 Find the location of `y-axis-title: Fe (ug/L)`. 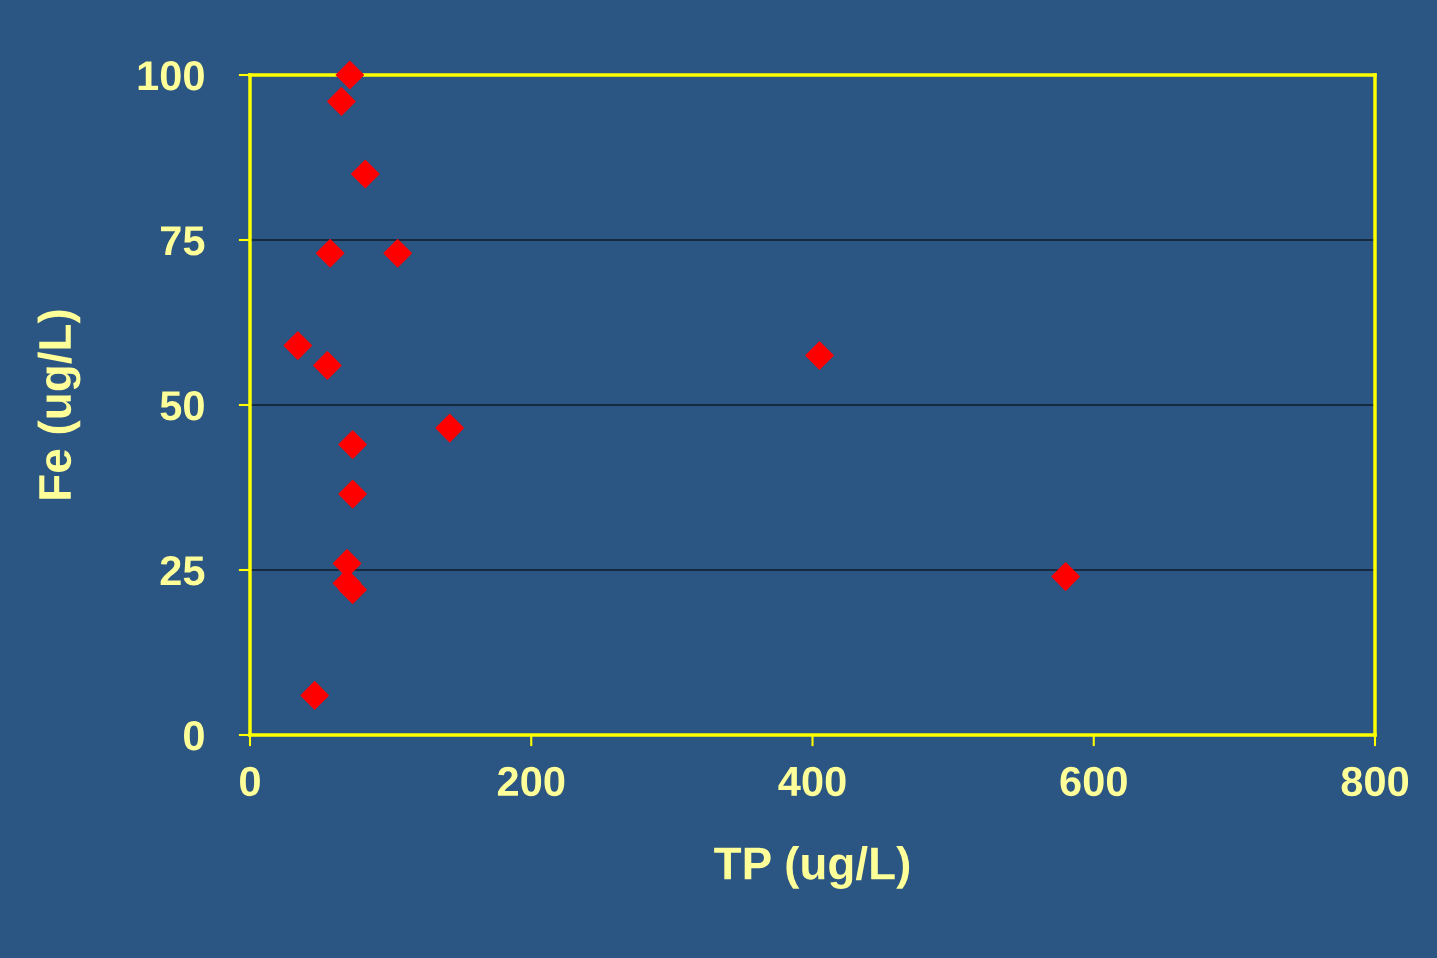

y-axis-title: Fe (ug/L) is located at coordinates (59, 404).